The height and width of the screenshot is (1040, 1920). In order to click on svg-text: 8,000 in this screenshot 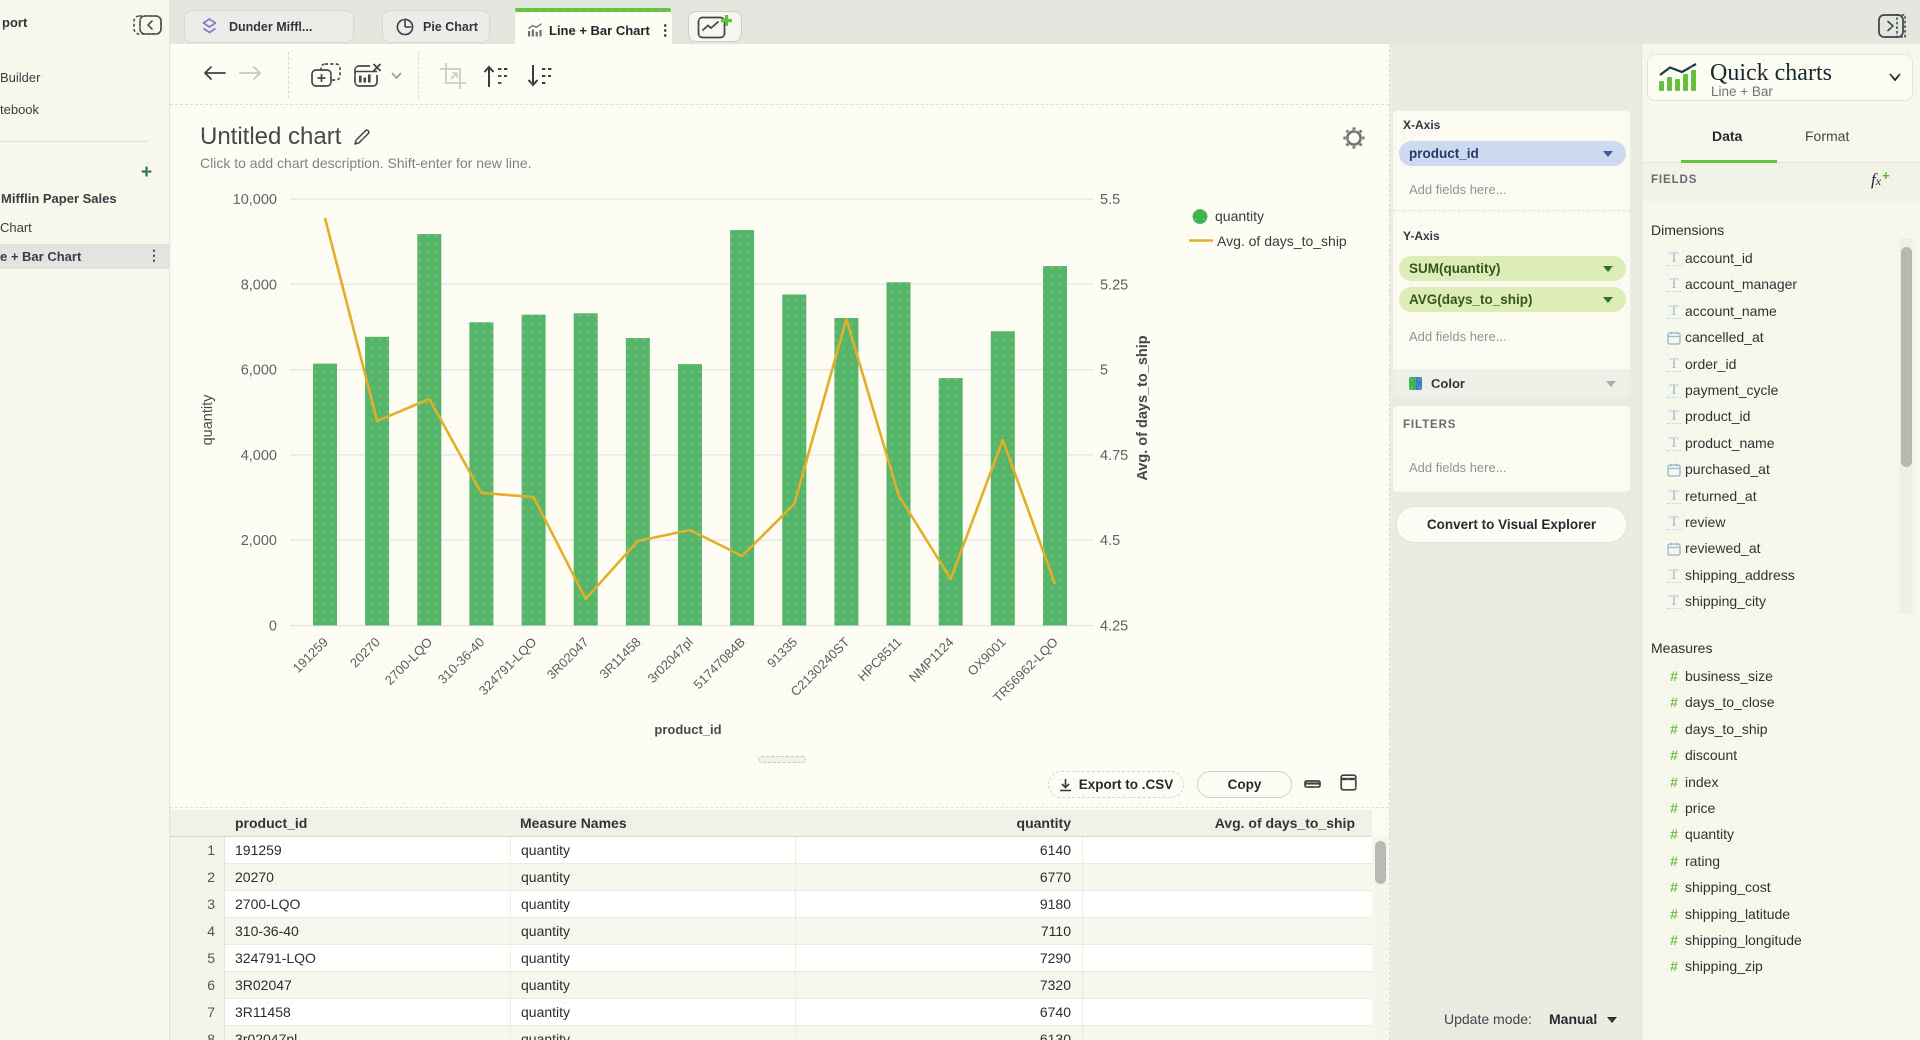, I will do `click(259, 285)`.